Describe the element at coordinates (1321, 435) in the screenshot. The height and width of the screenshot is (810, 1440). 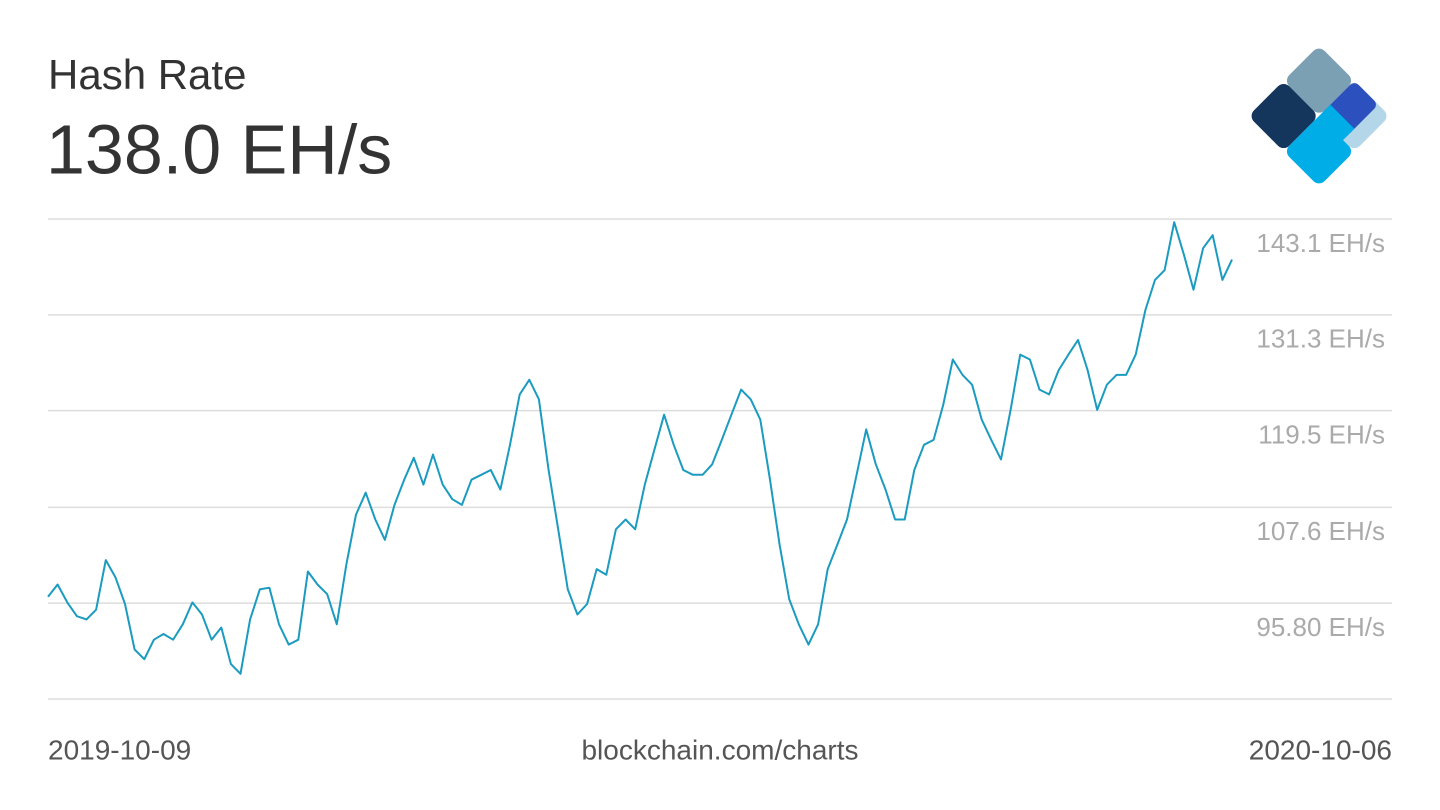
I see `y-tick-label: 119.5 EH/s` at that location.